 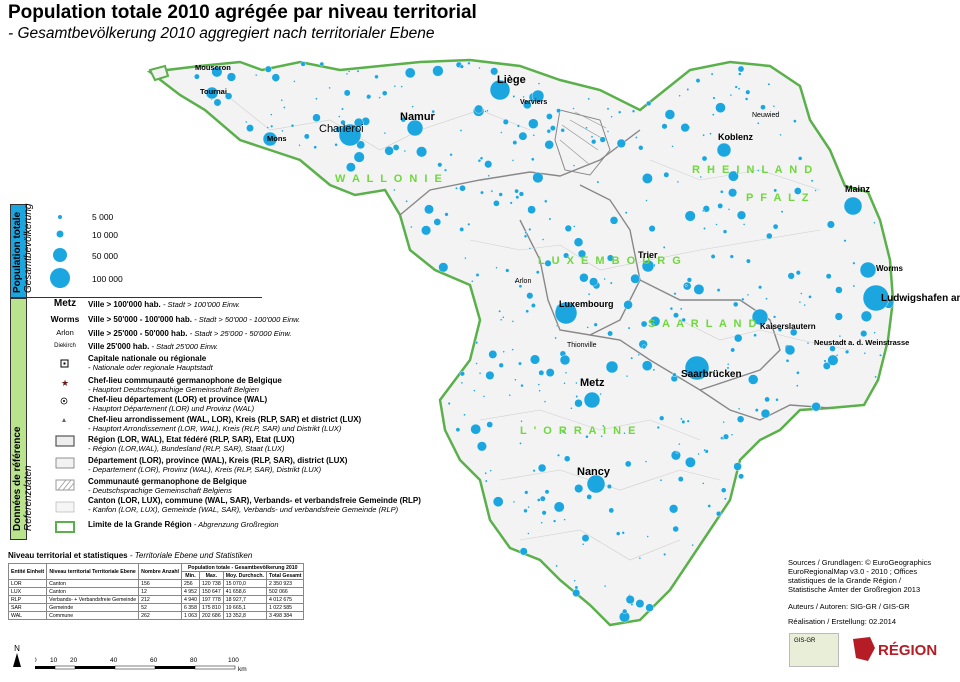 I want to click on city-label: Neustadt a. d. Weinstrasse, so click(x=861, y=342).